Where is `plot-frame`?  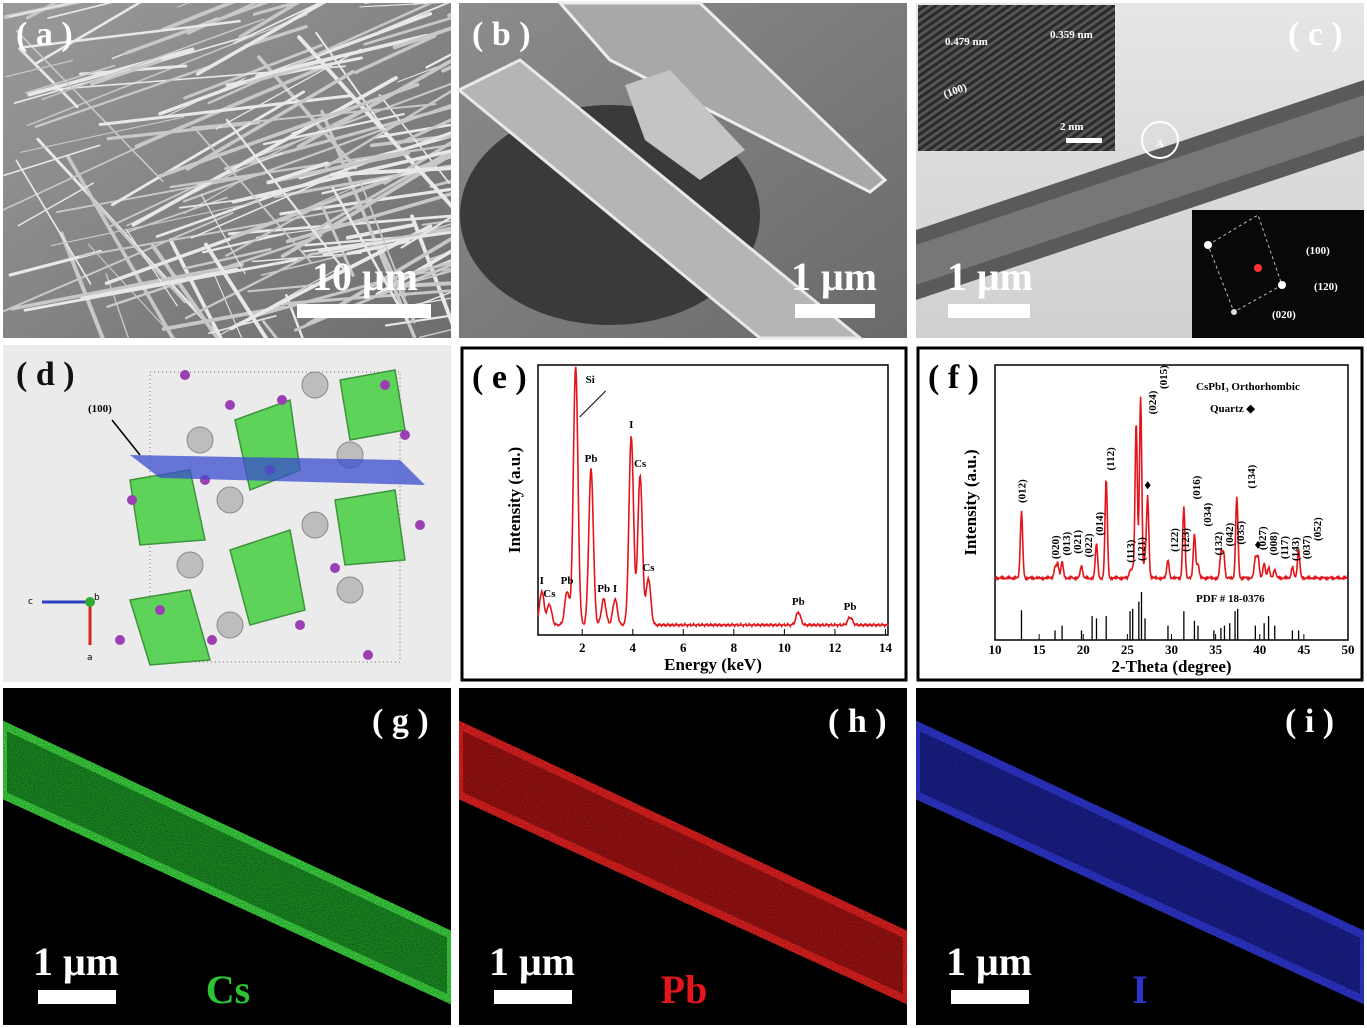
plot-frame is located at coordinates (713, 500).